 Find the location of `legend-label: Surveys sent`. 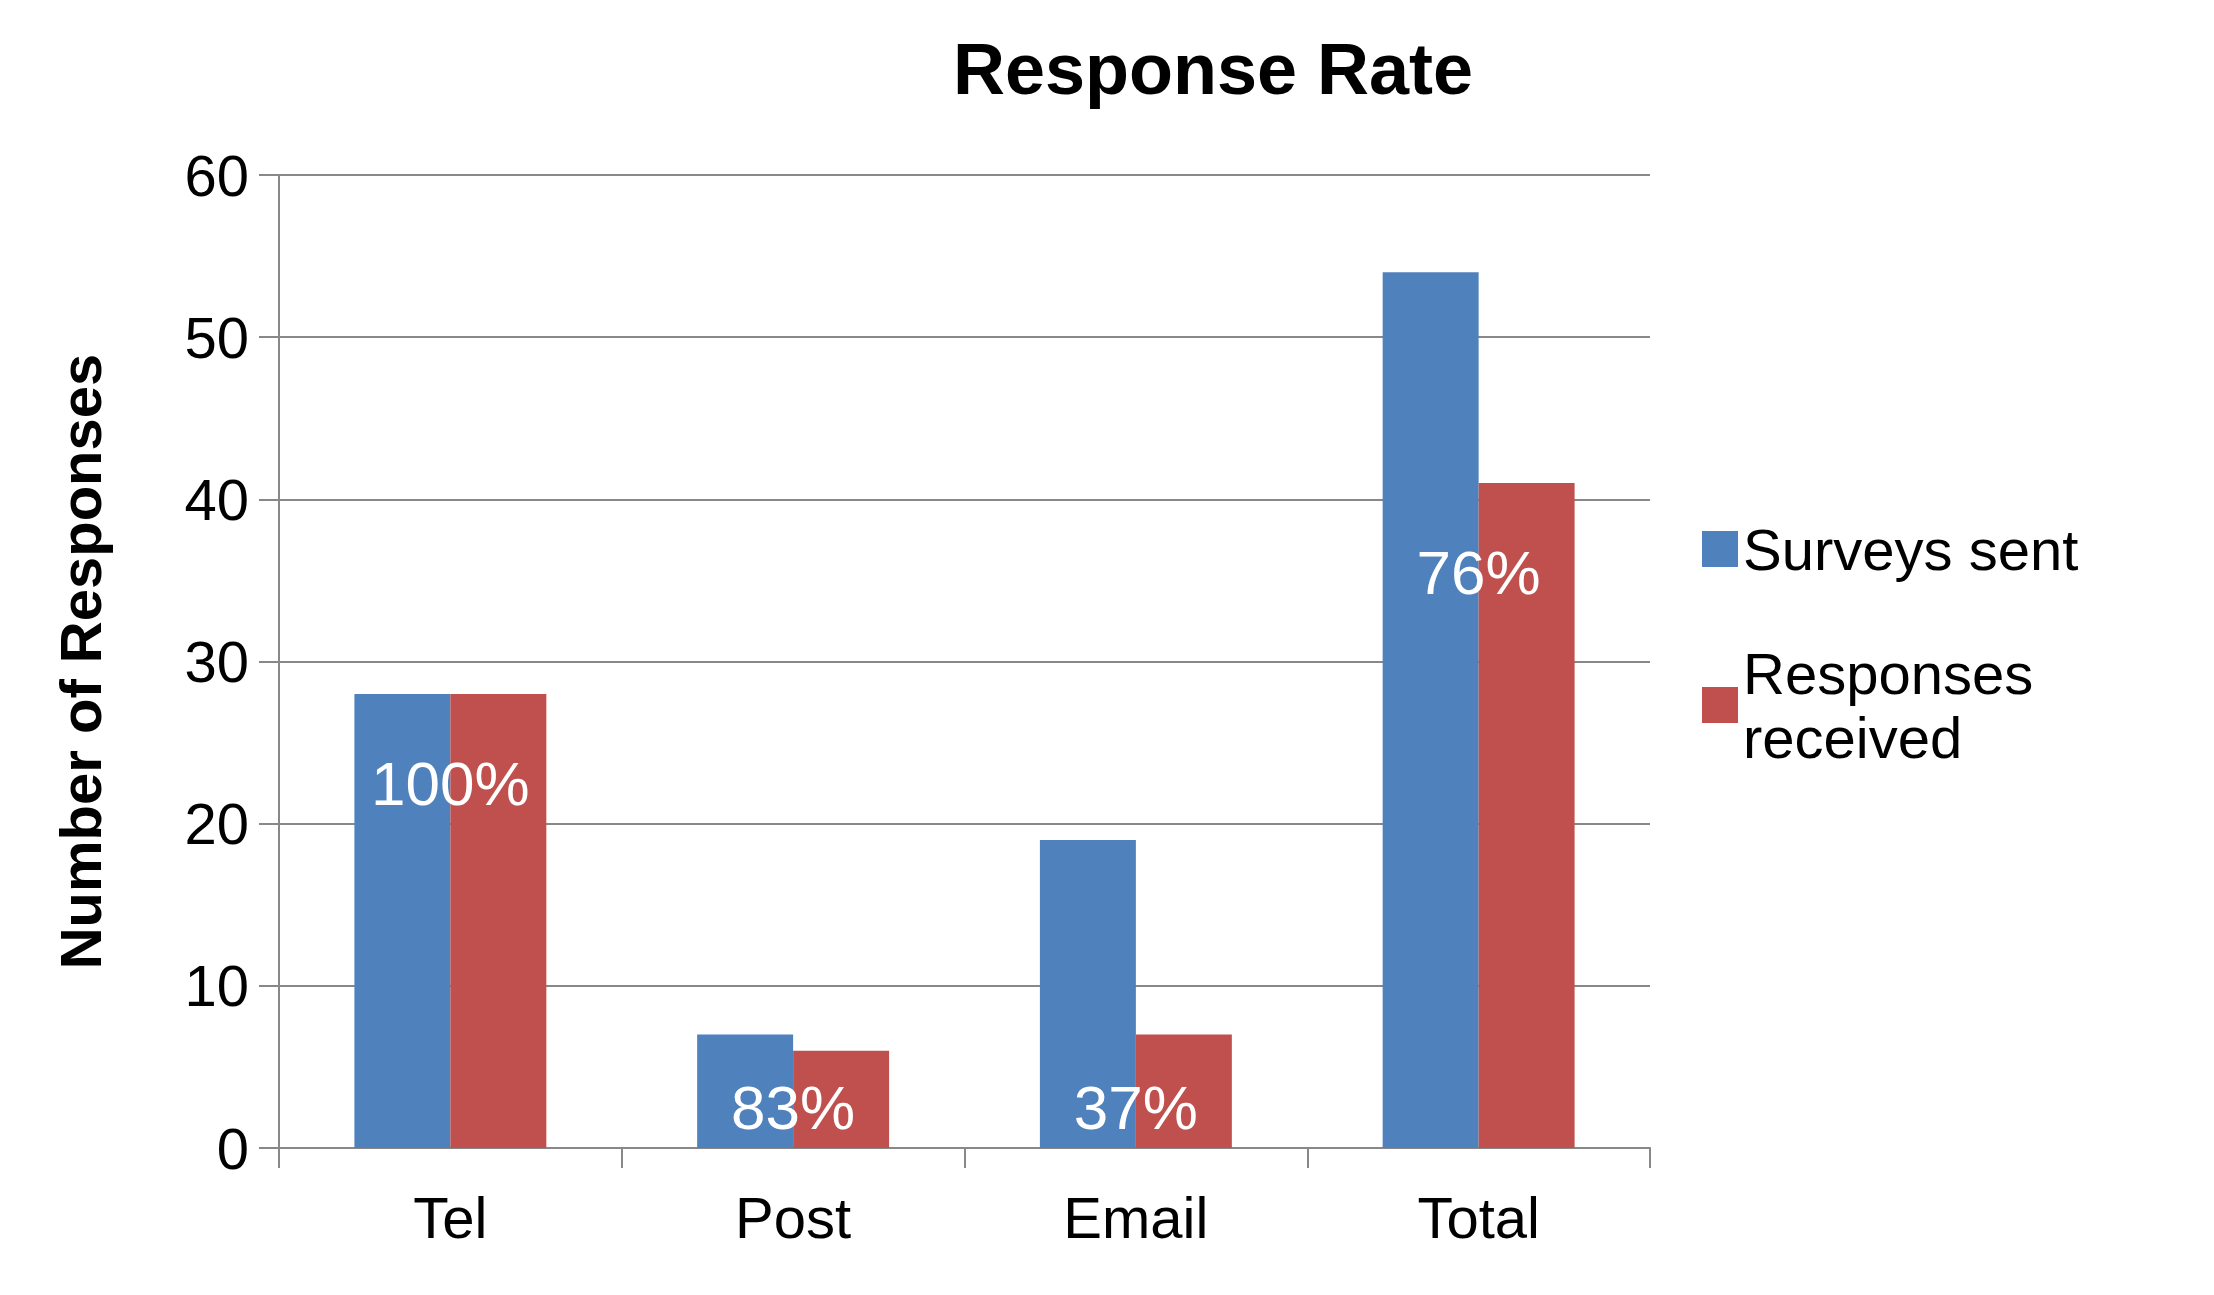

legend-label: Surveys sent is located at coordinates (1911, 549).